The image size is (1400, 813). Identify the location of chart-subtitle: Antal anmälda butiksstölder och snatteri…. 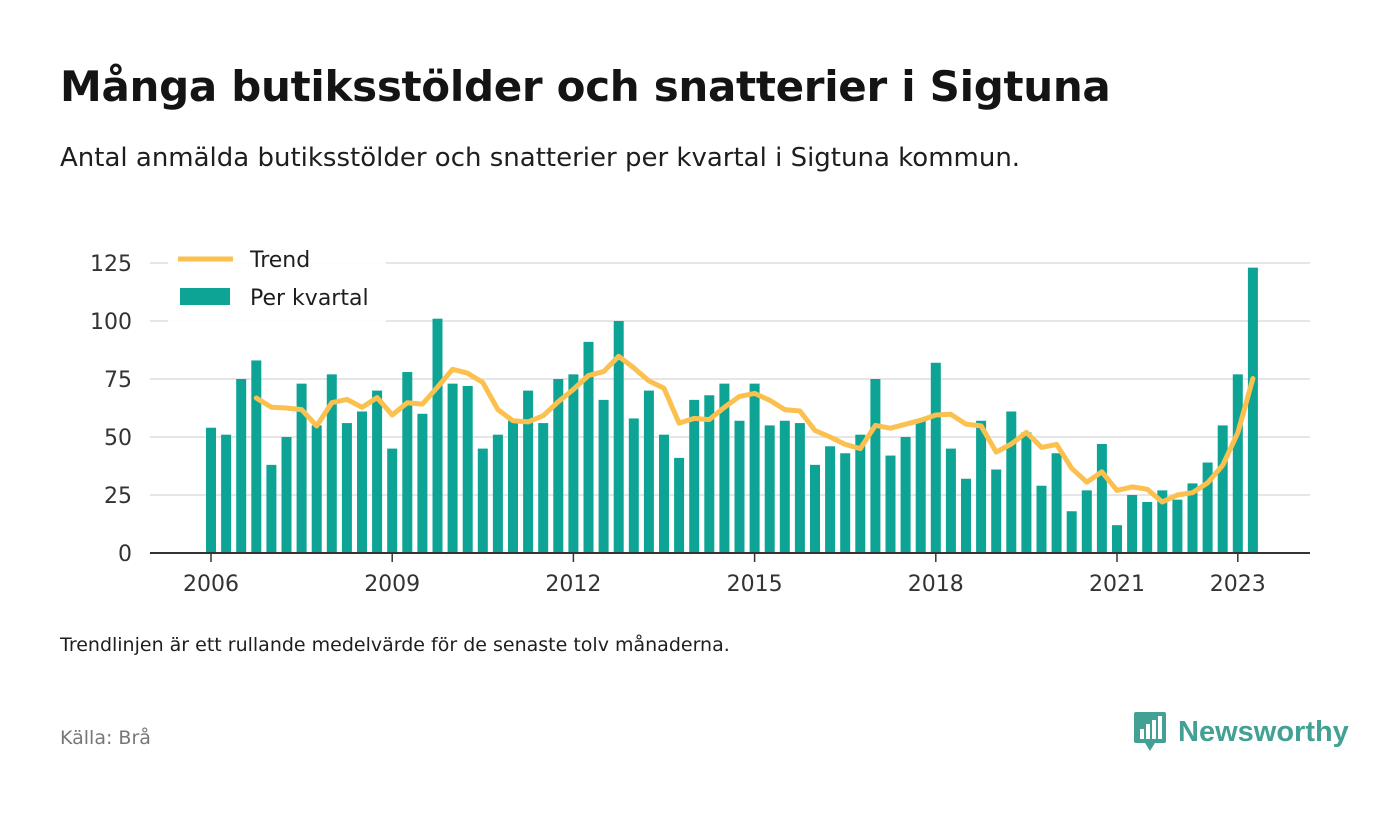
(540, 158).